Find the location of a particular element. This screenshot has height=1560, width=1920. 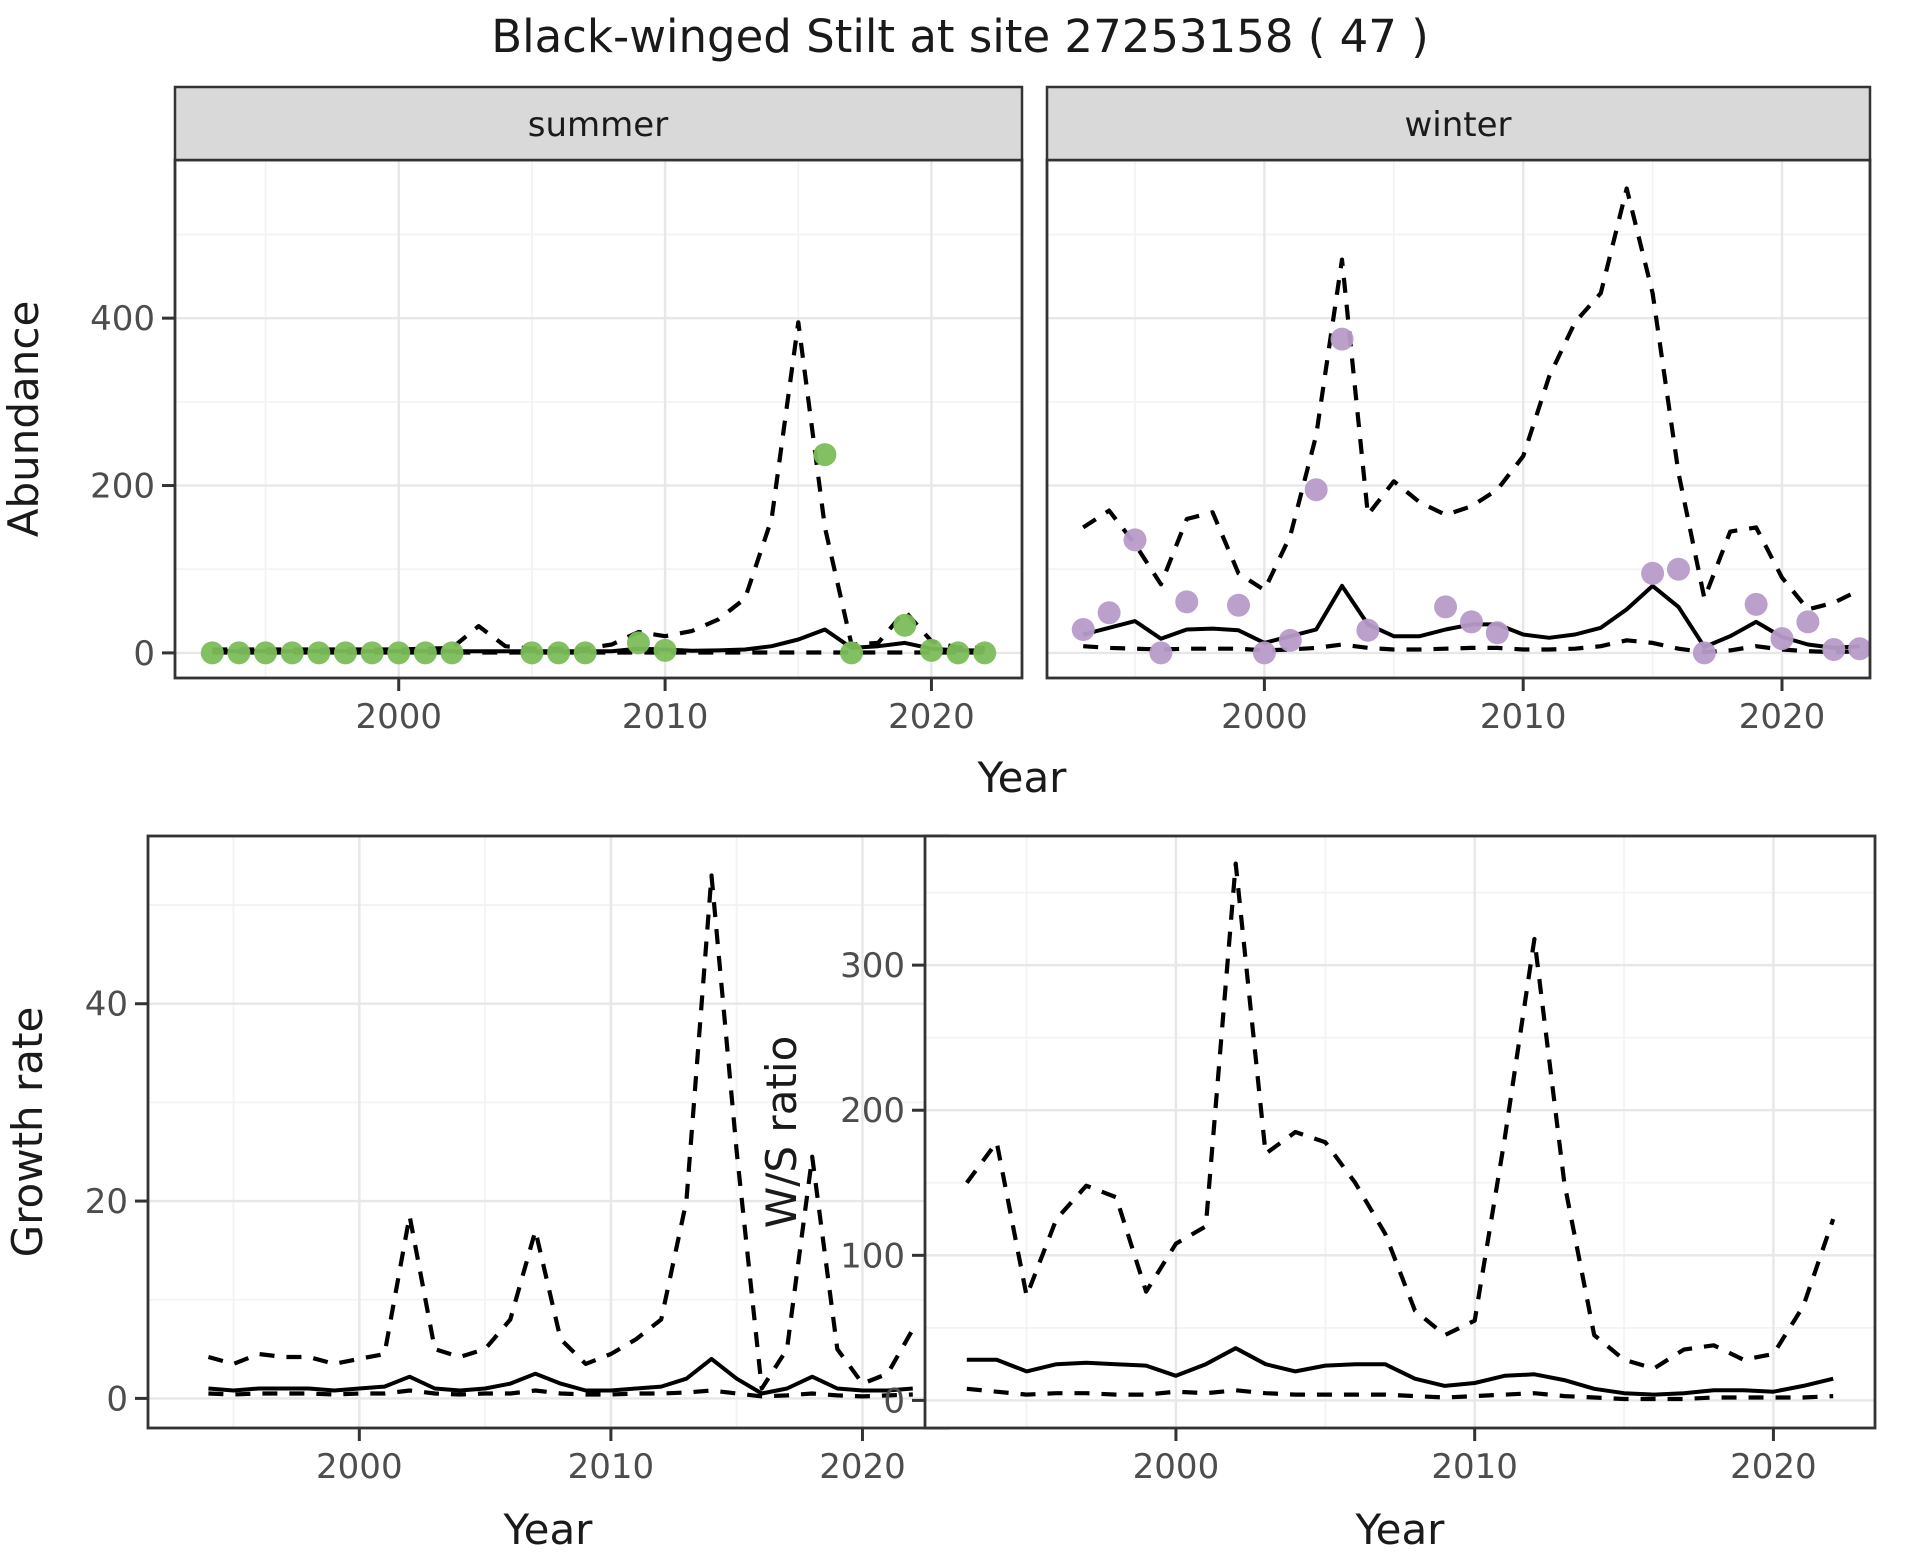

grid-major is located at coordinates (1458, 419).